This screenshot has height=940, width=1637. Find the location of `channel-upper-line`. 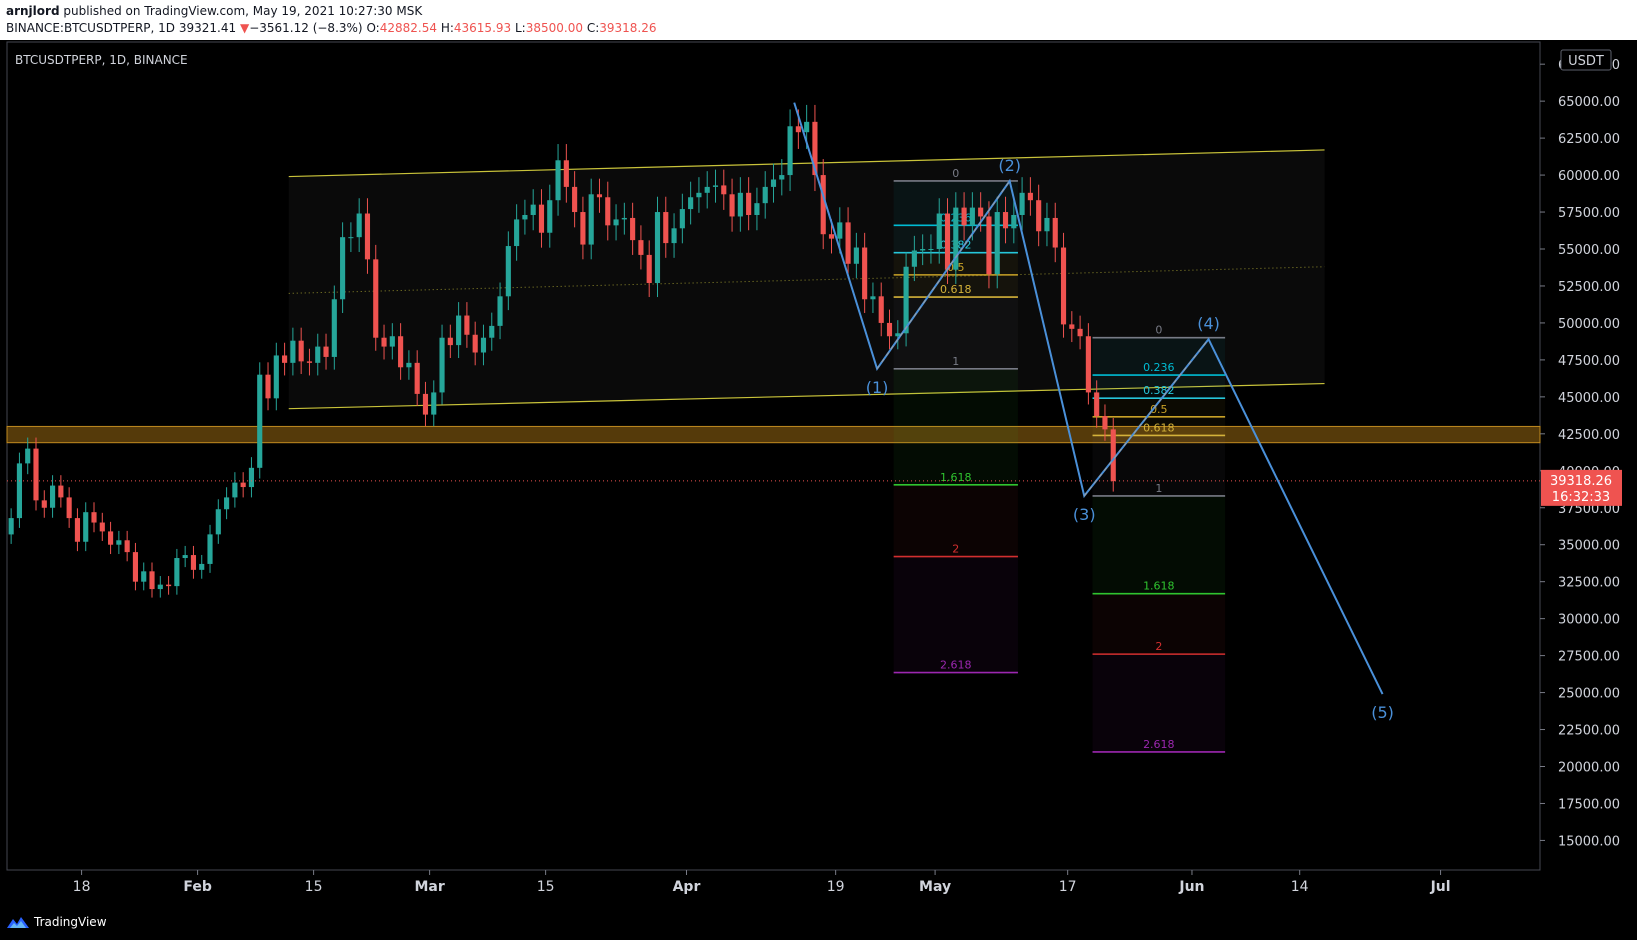

channel-upper-line is located at coordinates (806, 163).